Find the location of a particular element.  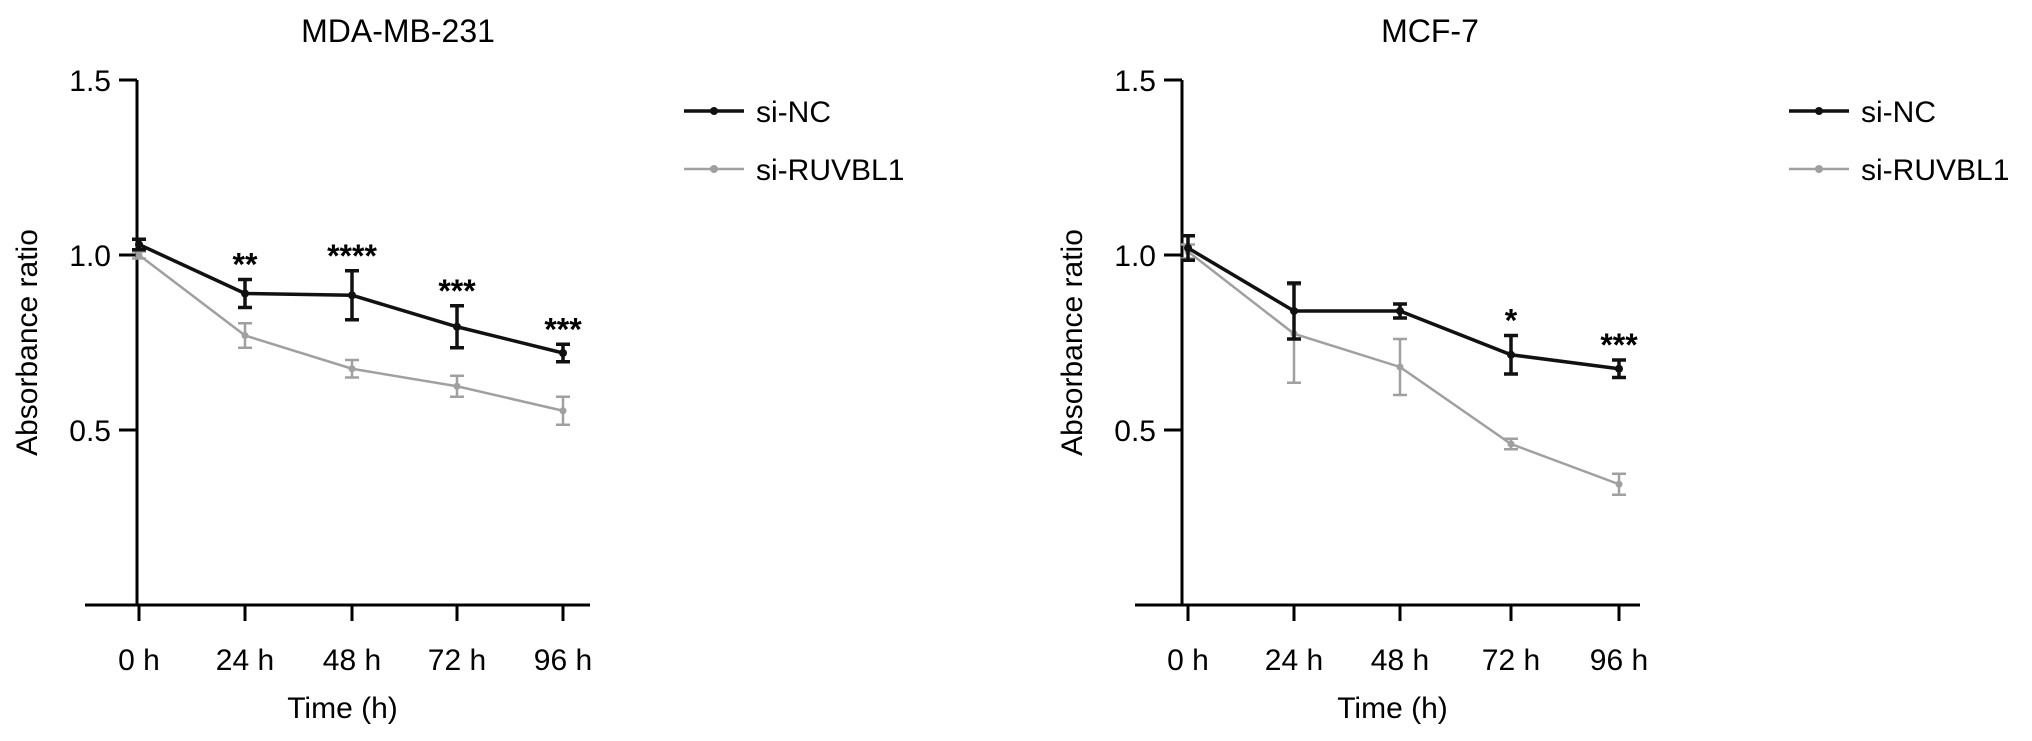

significance-annotation: **** is located at coordinates (352, 256).